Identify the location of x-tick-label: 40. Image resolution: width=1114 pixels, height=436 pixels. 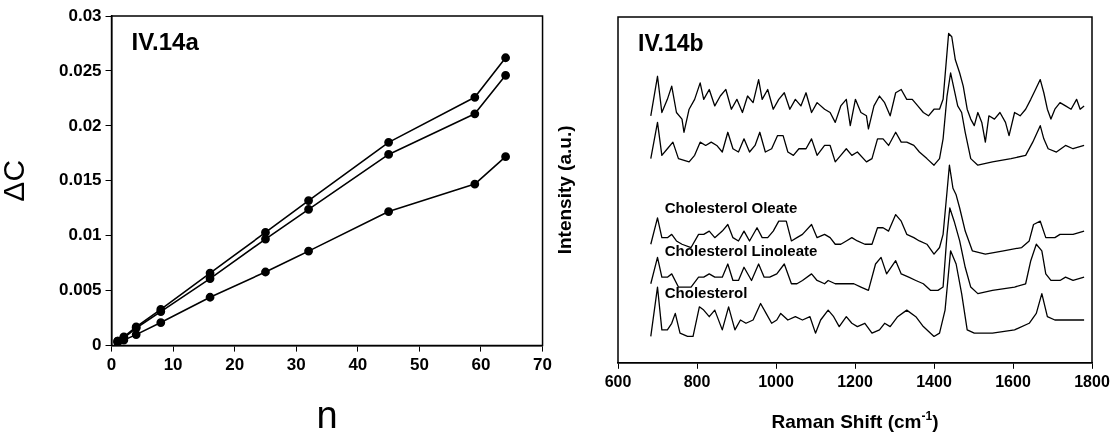
(358, 365).